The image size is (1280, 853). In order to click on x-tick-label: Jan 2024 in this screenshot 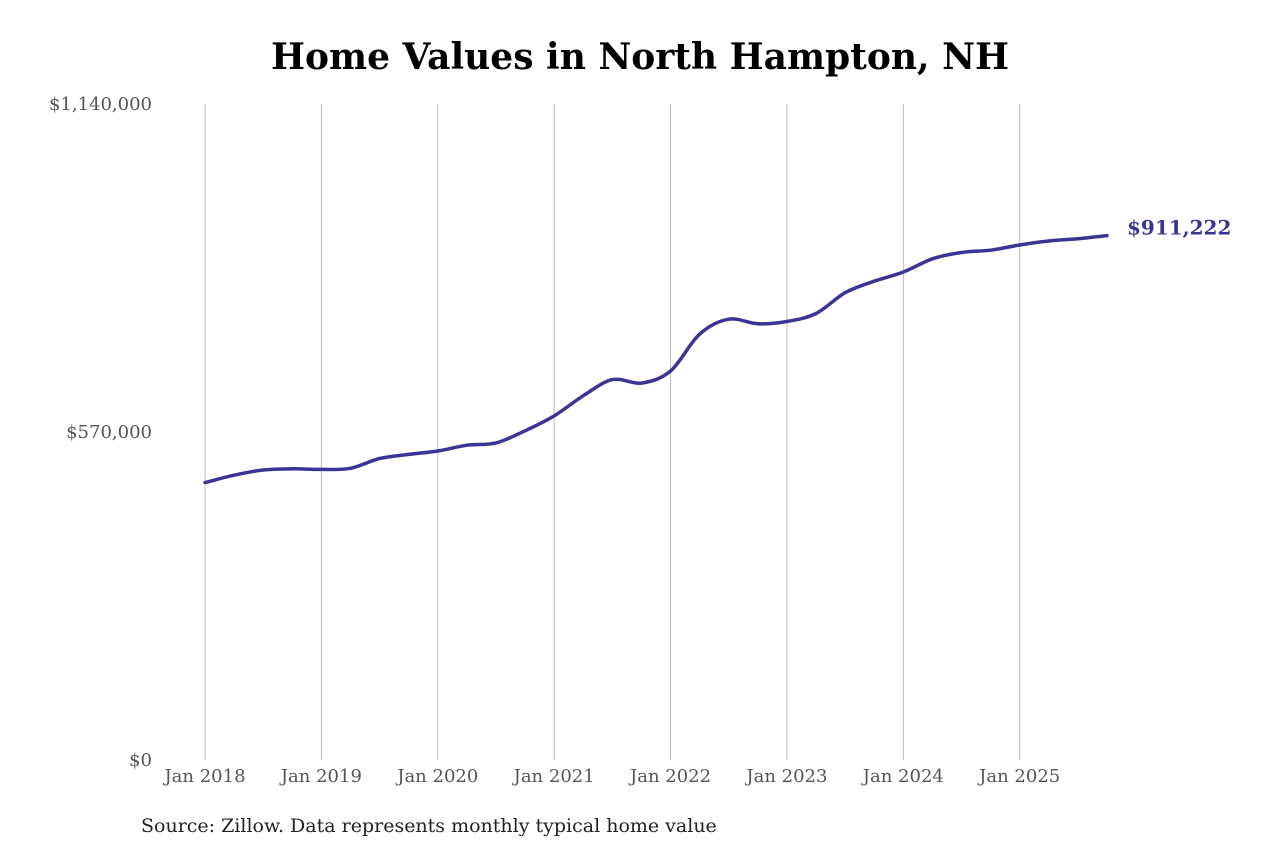, I will do `click(902, 776)`.